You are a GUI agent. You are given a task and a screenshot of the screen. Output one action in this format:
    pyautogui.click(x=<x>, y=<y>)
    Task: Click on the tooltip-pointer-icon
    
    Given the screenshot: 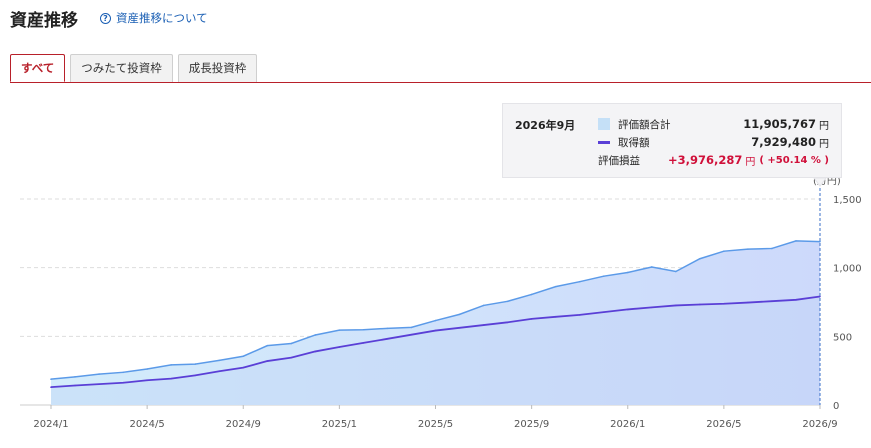 What is the action you would take?
    pyautogui.click(x=820, y=182)
    